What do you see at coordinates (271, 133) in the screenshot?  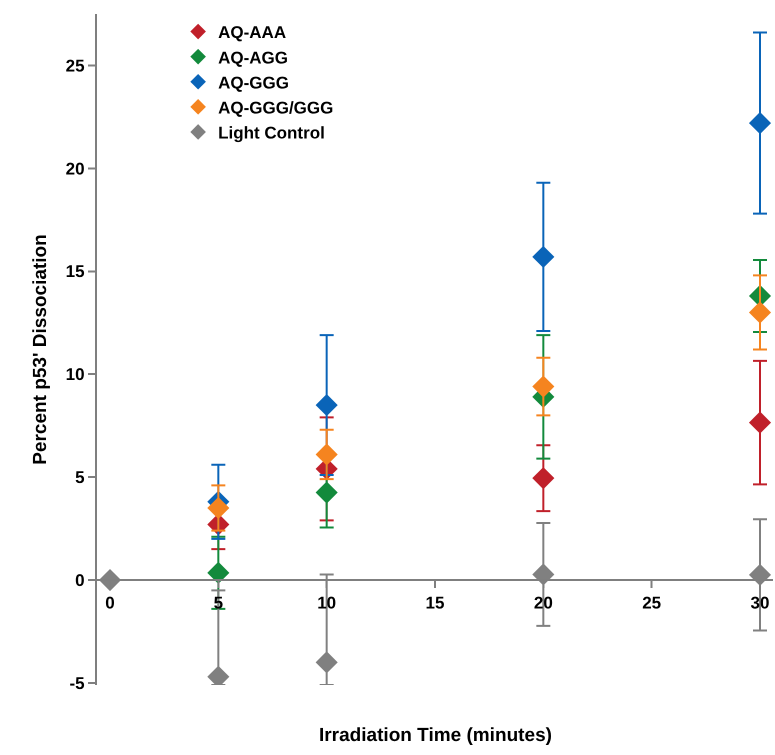 I see `legend-label: Light Control` at bounding box center [271, 133].